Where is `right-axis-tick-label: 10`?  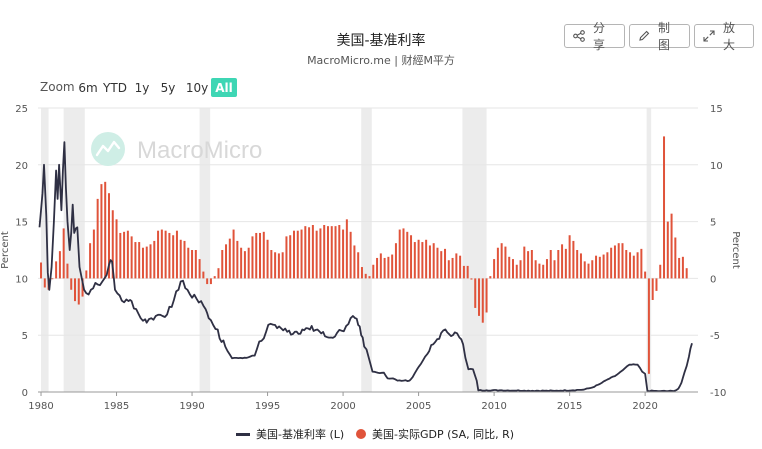
right-axis-tick-label: 10 is located at coordinates (716, 166).